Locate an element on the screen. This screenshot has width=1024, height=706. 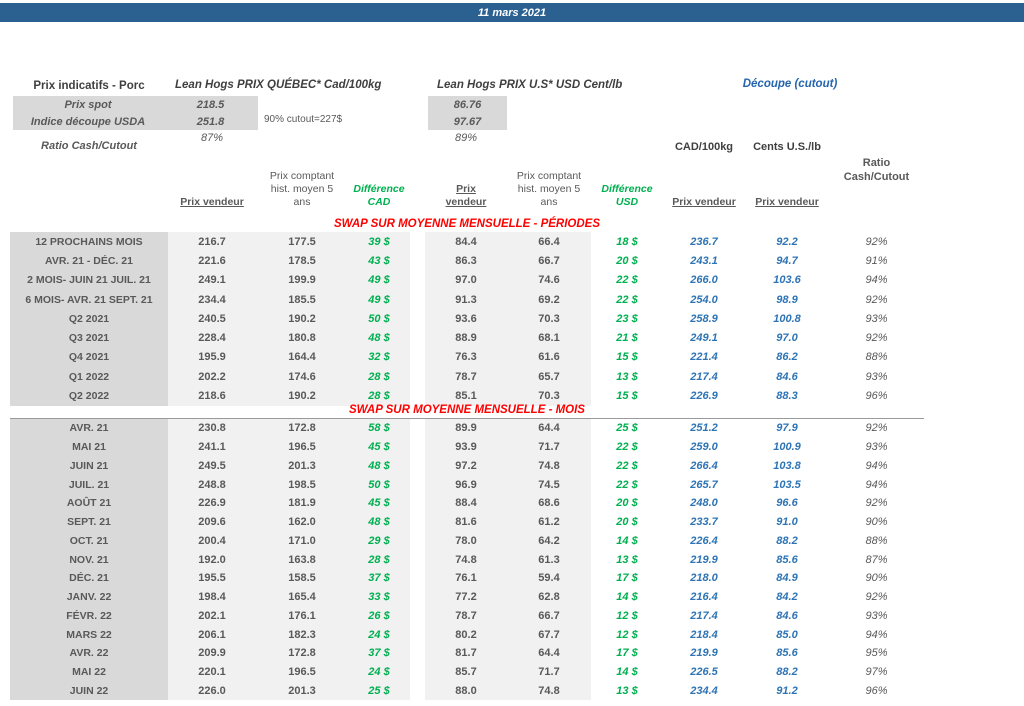
cell-cutout-usd: 97.0 is located at coordinates (787, 338).